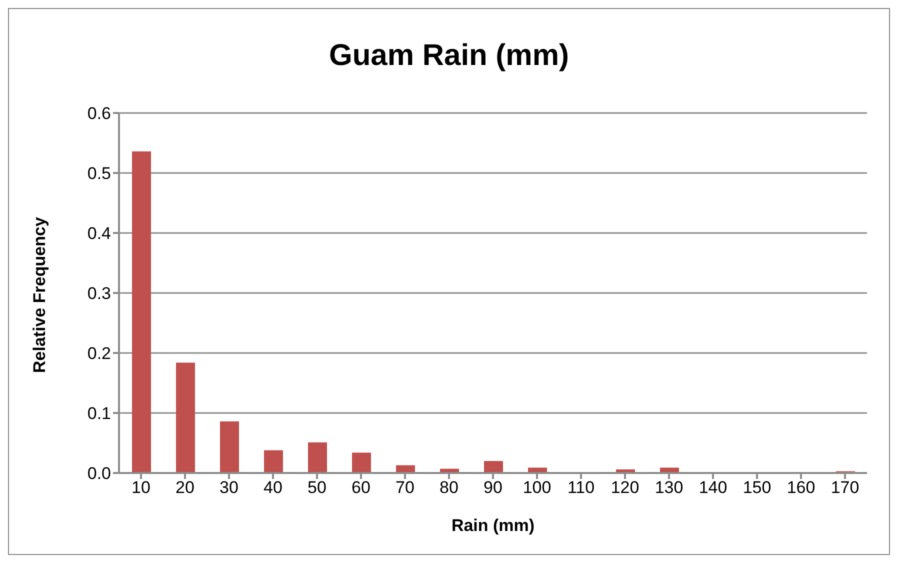 This screenshot has height=565, width=897. Describe the element at coordinates (537, 488) in the screenshot. I see `x-tick-label: 100` at that location.